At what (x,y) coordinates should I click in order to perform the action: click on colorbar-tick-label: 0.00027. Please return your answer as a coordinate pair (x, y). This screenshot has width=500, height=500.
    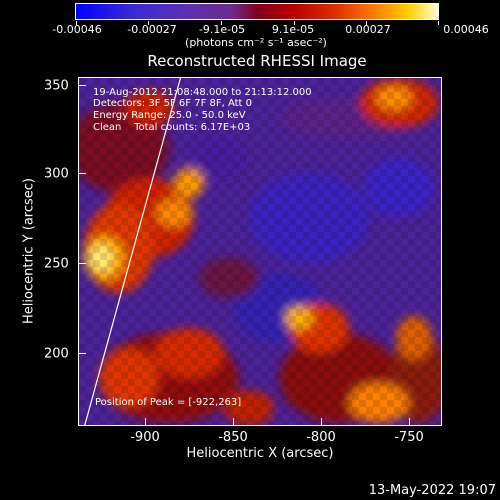
    Looking at the image, I should click on (368, 29).